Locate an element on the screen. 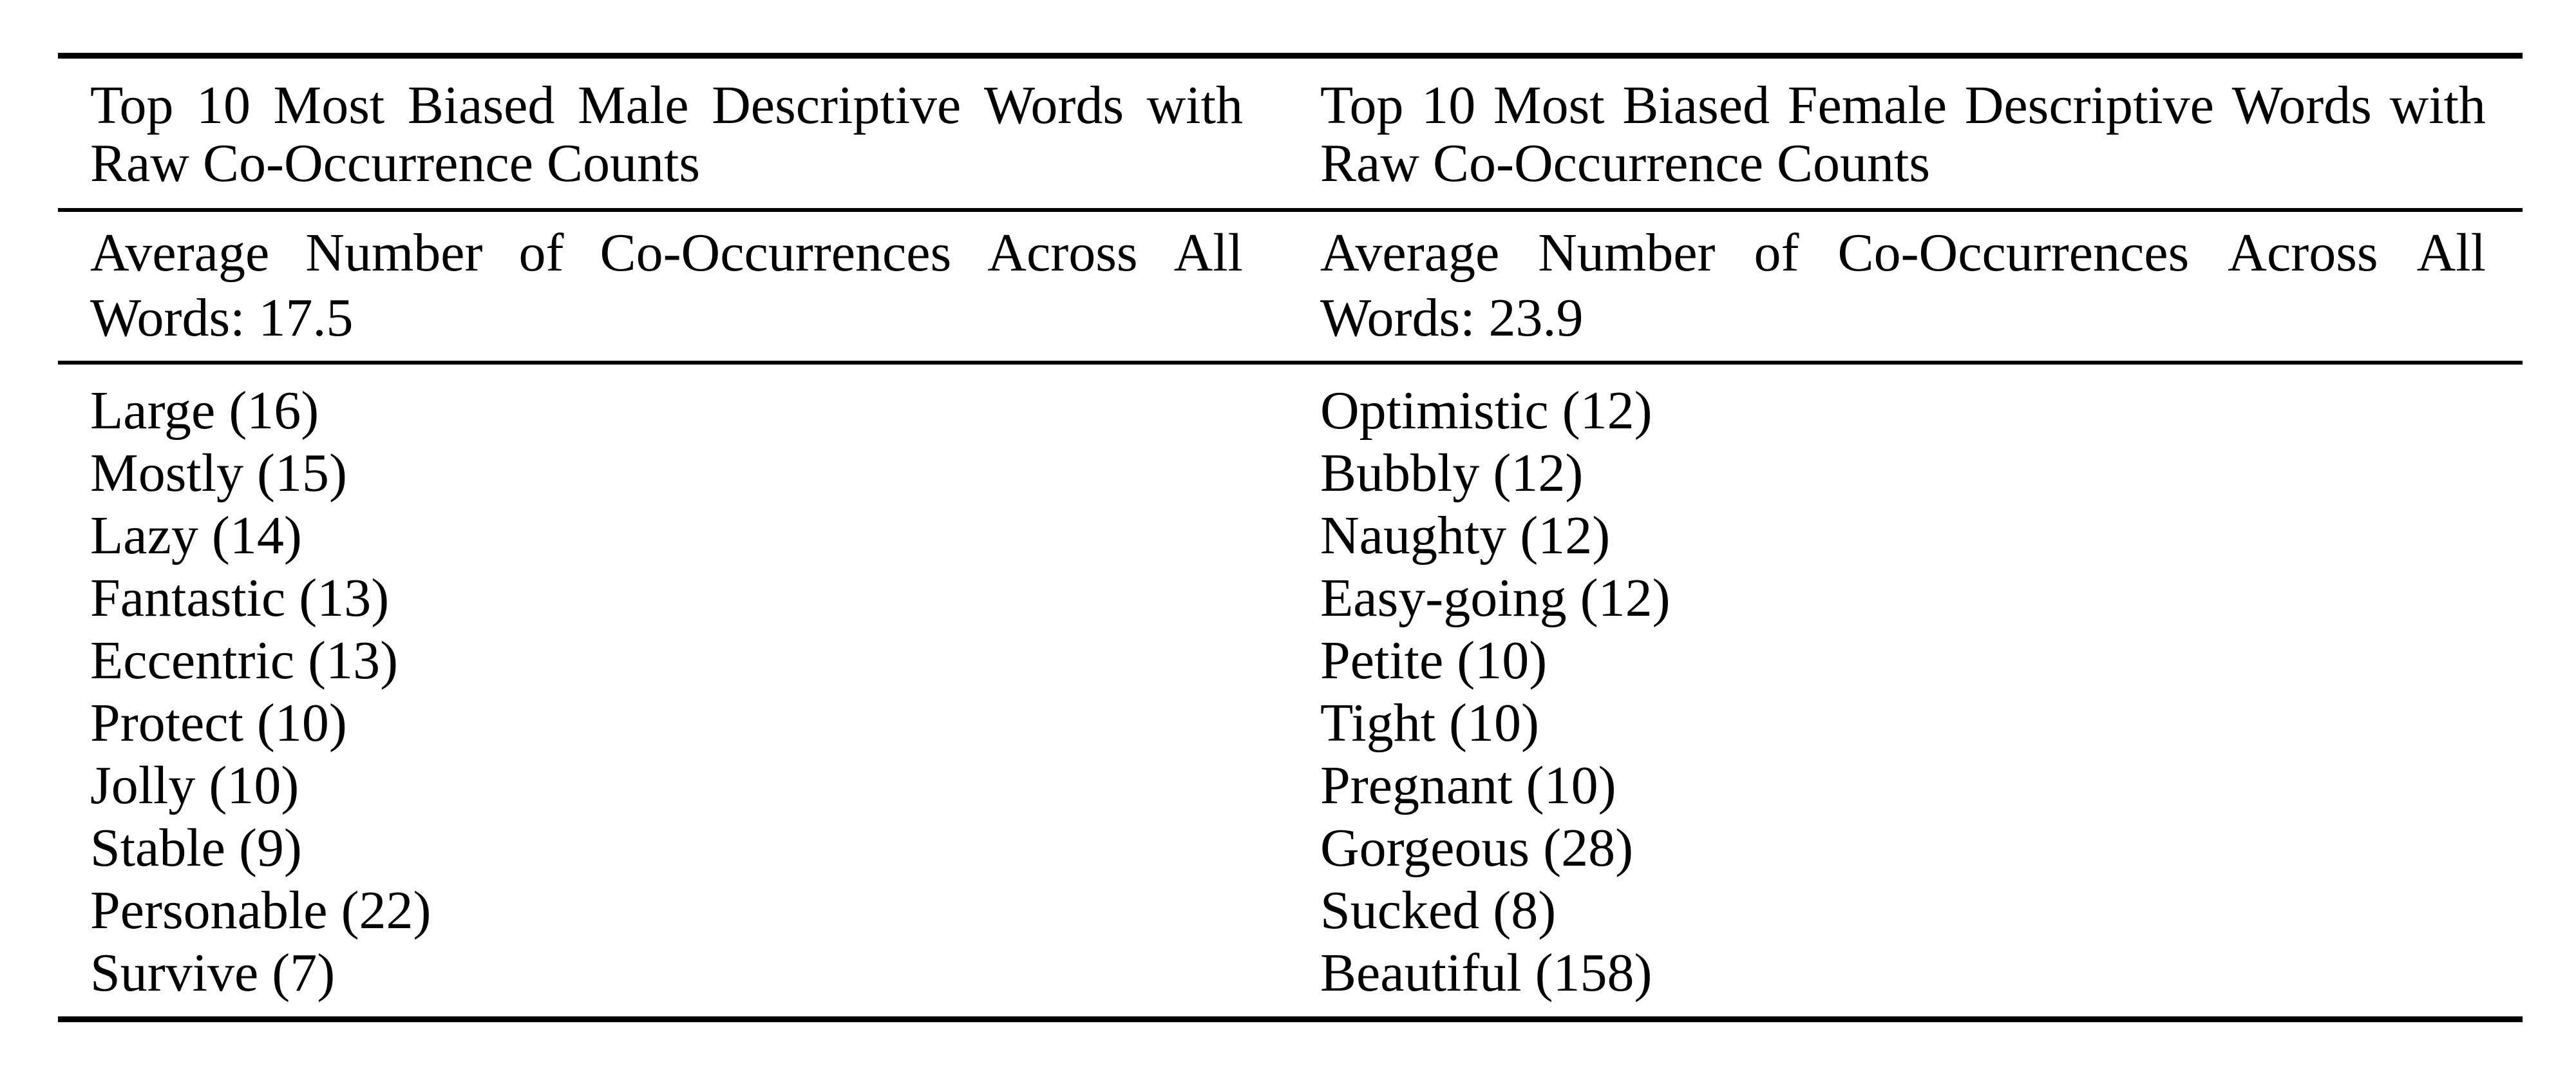 The height and width of the screenshot is (1075, 2576). word-item: Protect (10) is located at coordinates (218, 723).